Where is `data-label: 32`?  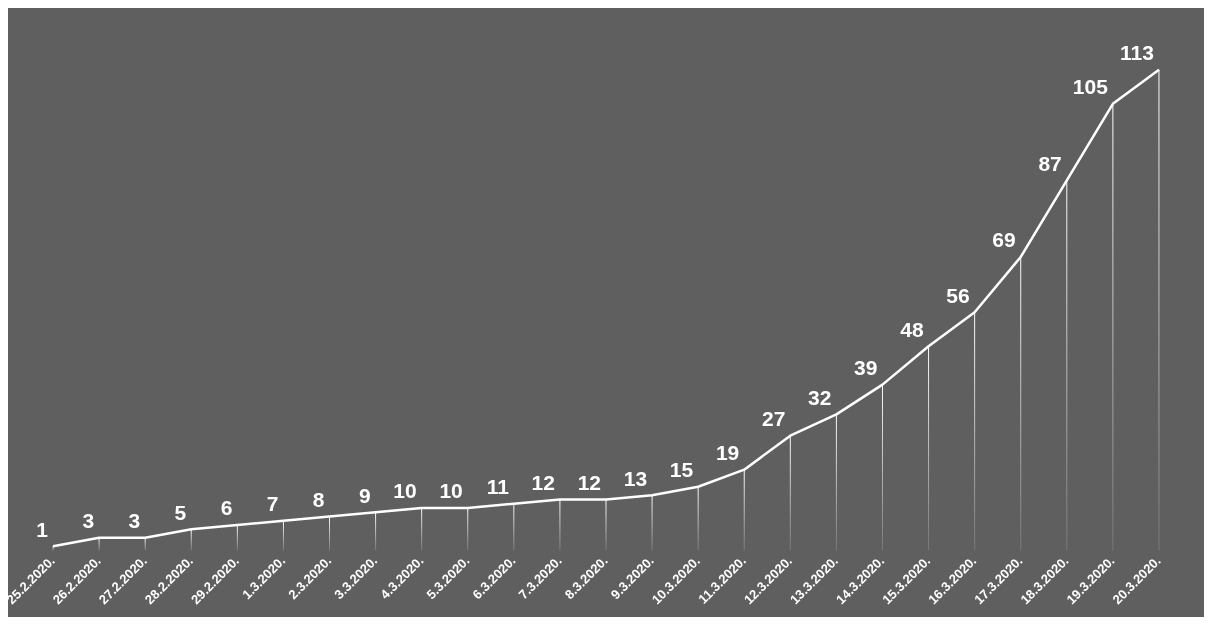
data-label: 32 is located at coordinates (820, 397).